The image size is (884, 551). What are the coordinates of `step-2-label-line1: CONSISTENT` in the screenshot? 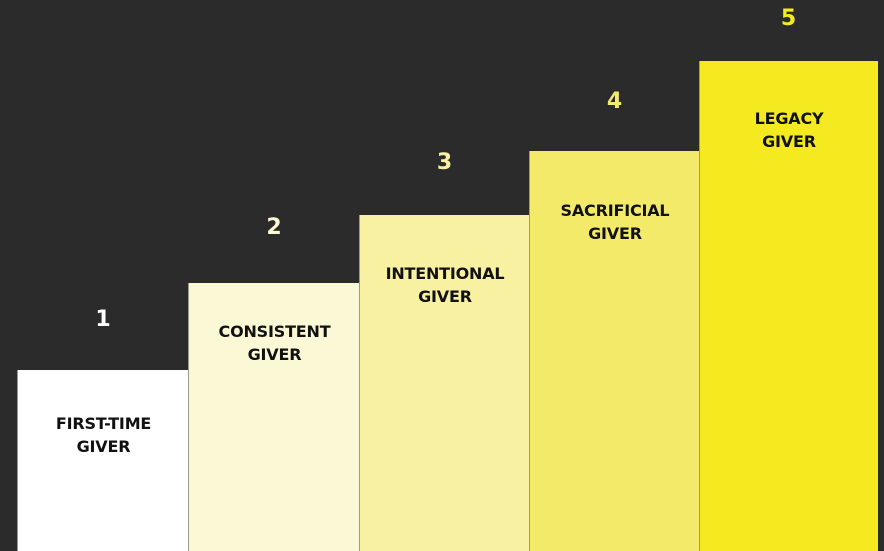 It's located at (274, 331).